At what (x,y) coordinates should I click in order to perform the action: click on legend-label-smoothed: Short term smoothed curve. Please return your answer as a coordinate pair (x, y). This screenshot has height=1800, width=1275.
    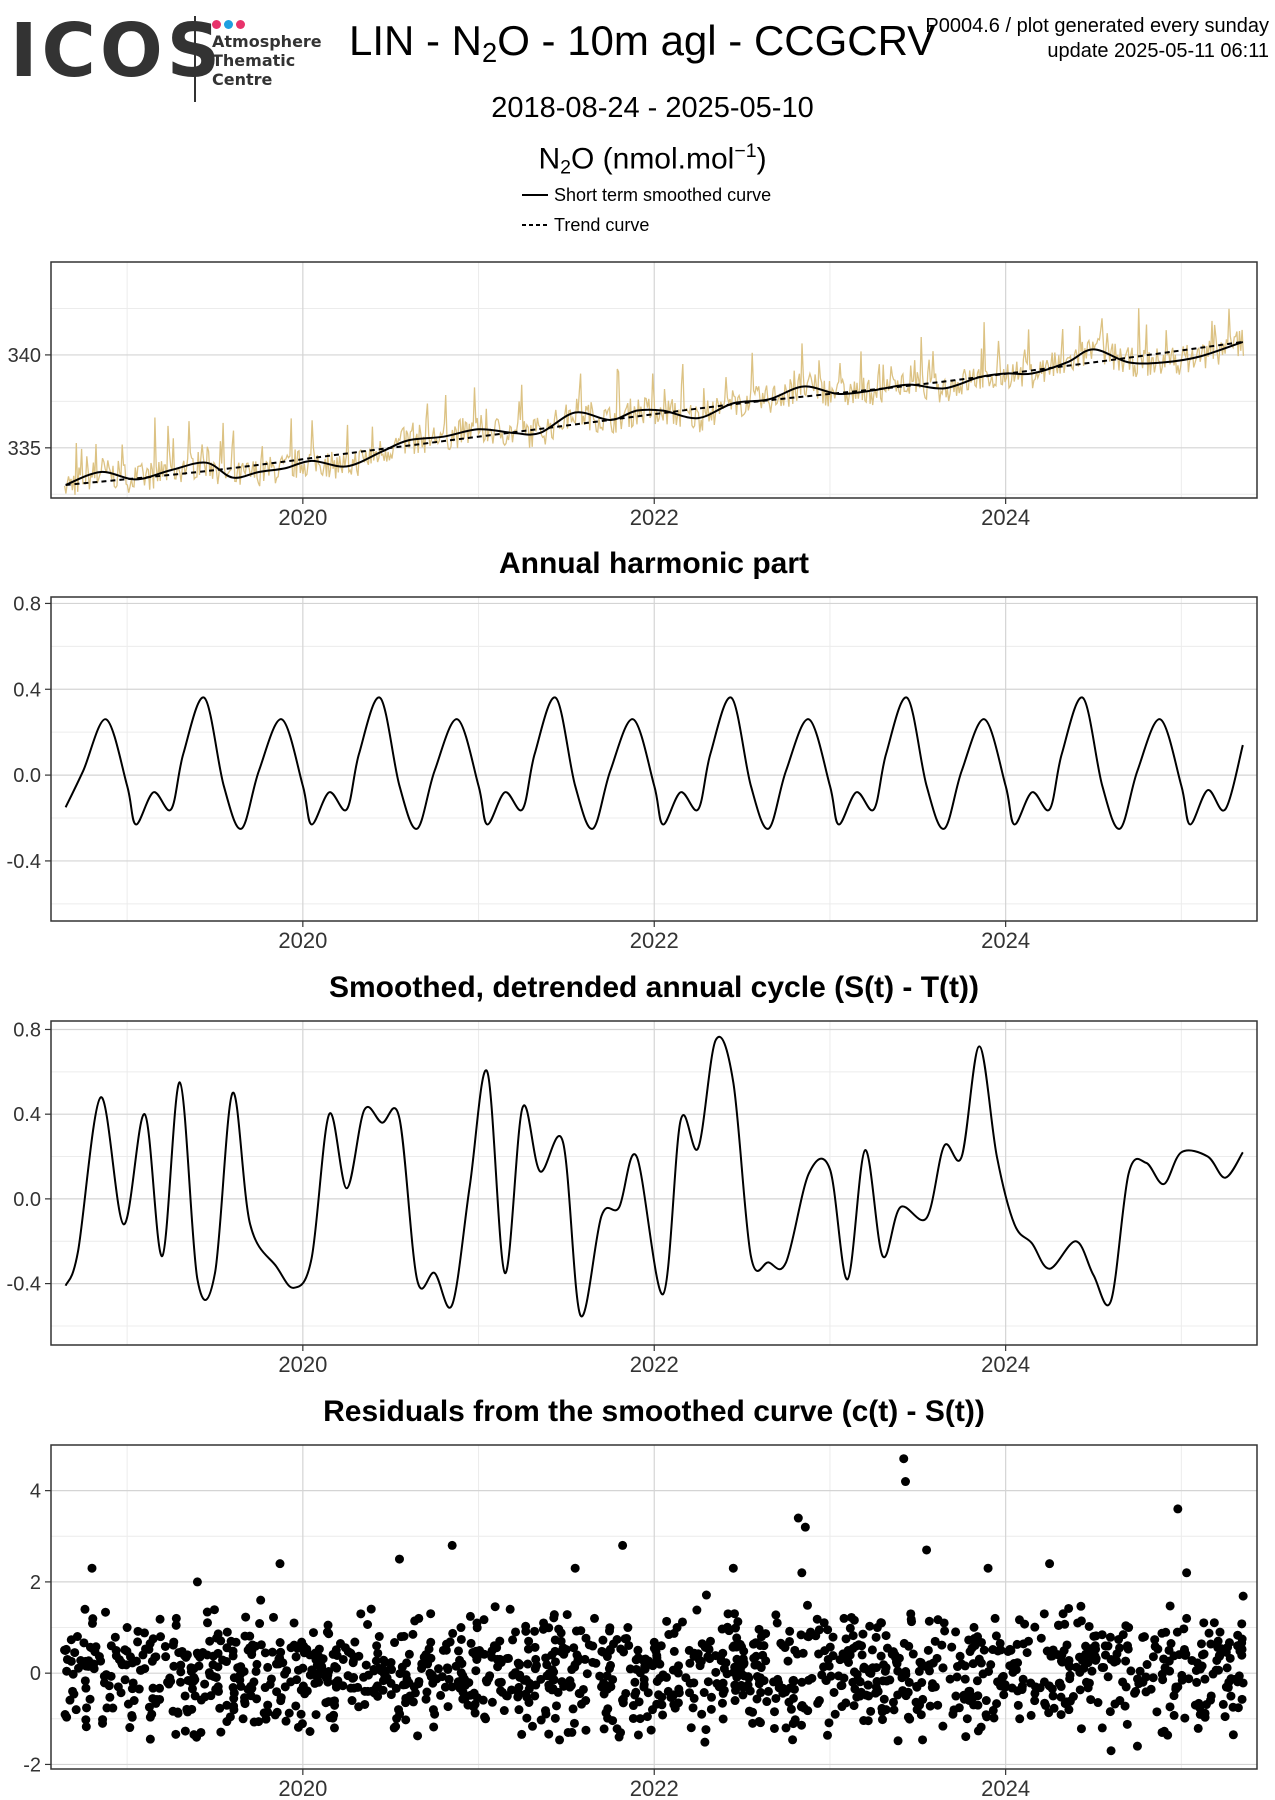
    Looking at the image, I should click on (663, 194).